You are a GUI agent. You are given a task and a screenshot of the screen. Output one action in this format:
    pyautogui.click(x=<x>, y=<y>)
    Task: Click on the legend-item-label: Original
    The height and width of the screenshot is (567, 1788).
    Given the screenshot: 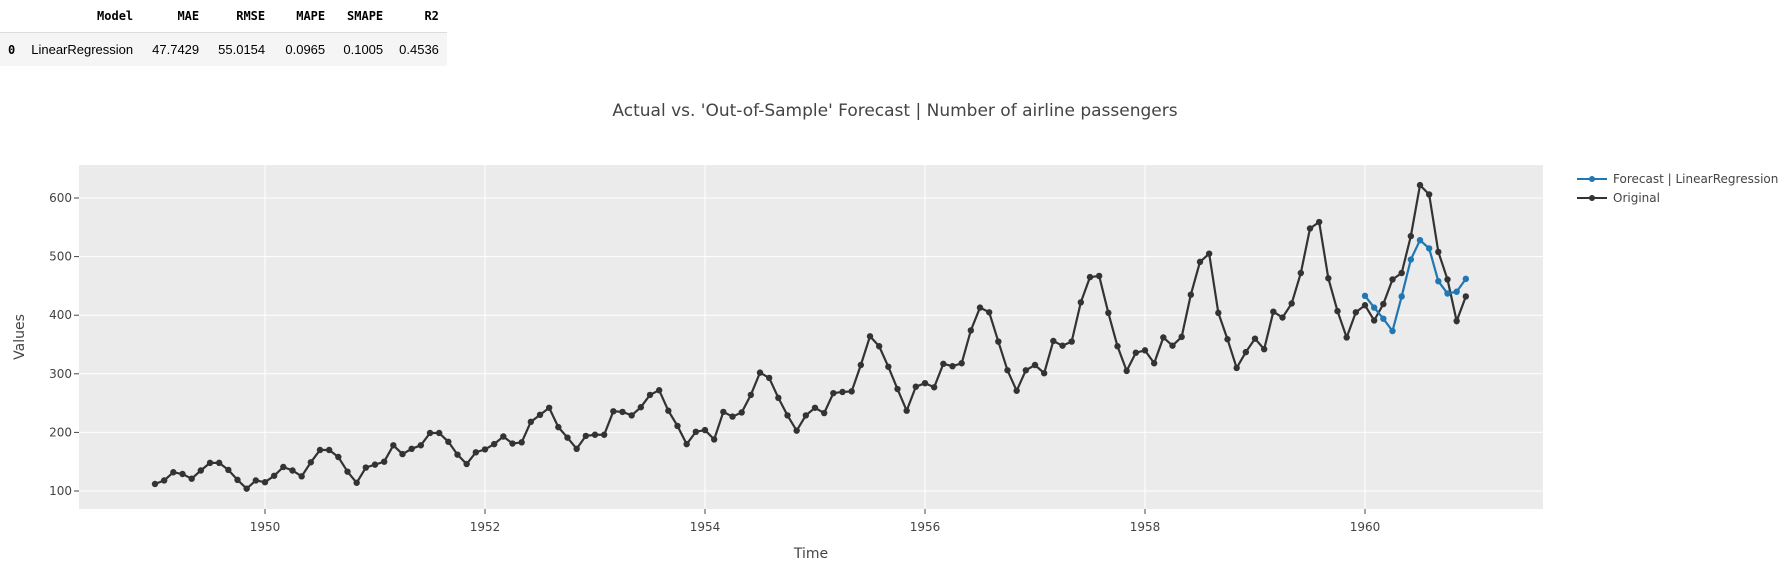 What is the action you would take?
    pyautogui.click(x=1636, y=198)
    